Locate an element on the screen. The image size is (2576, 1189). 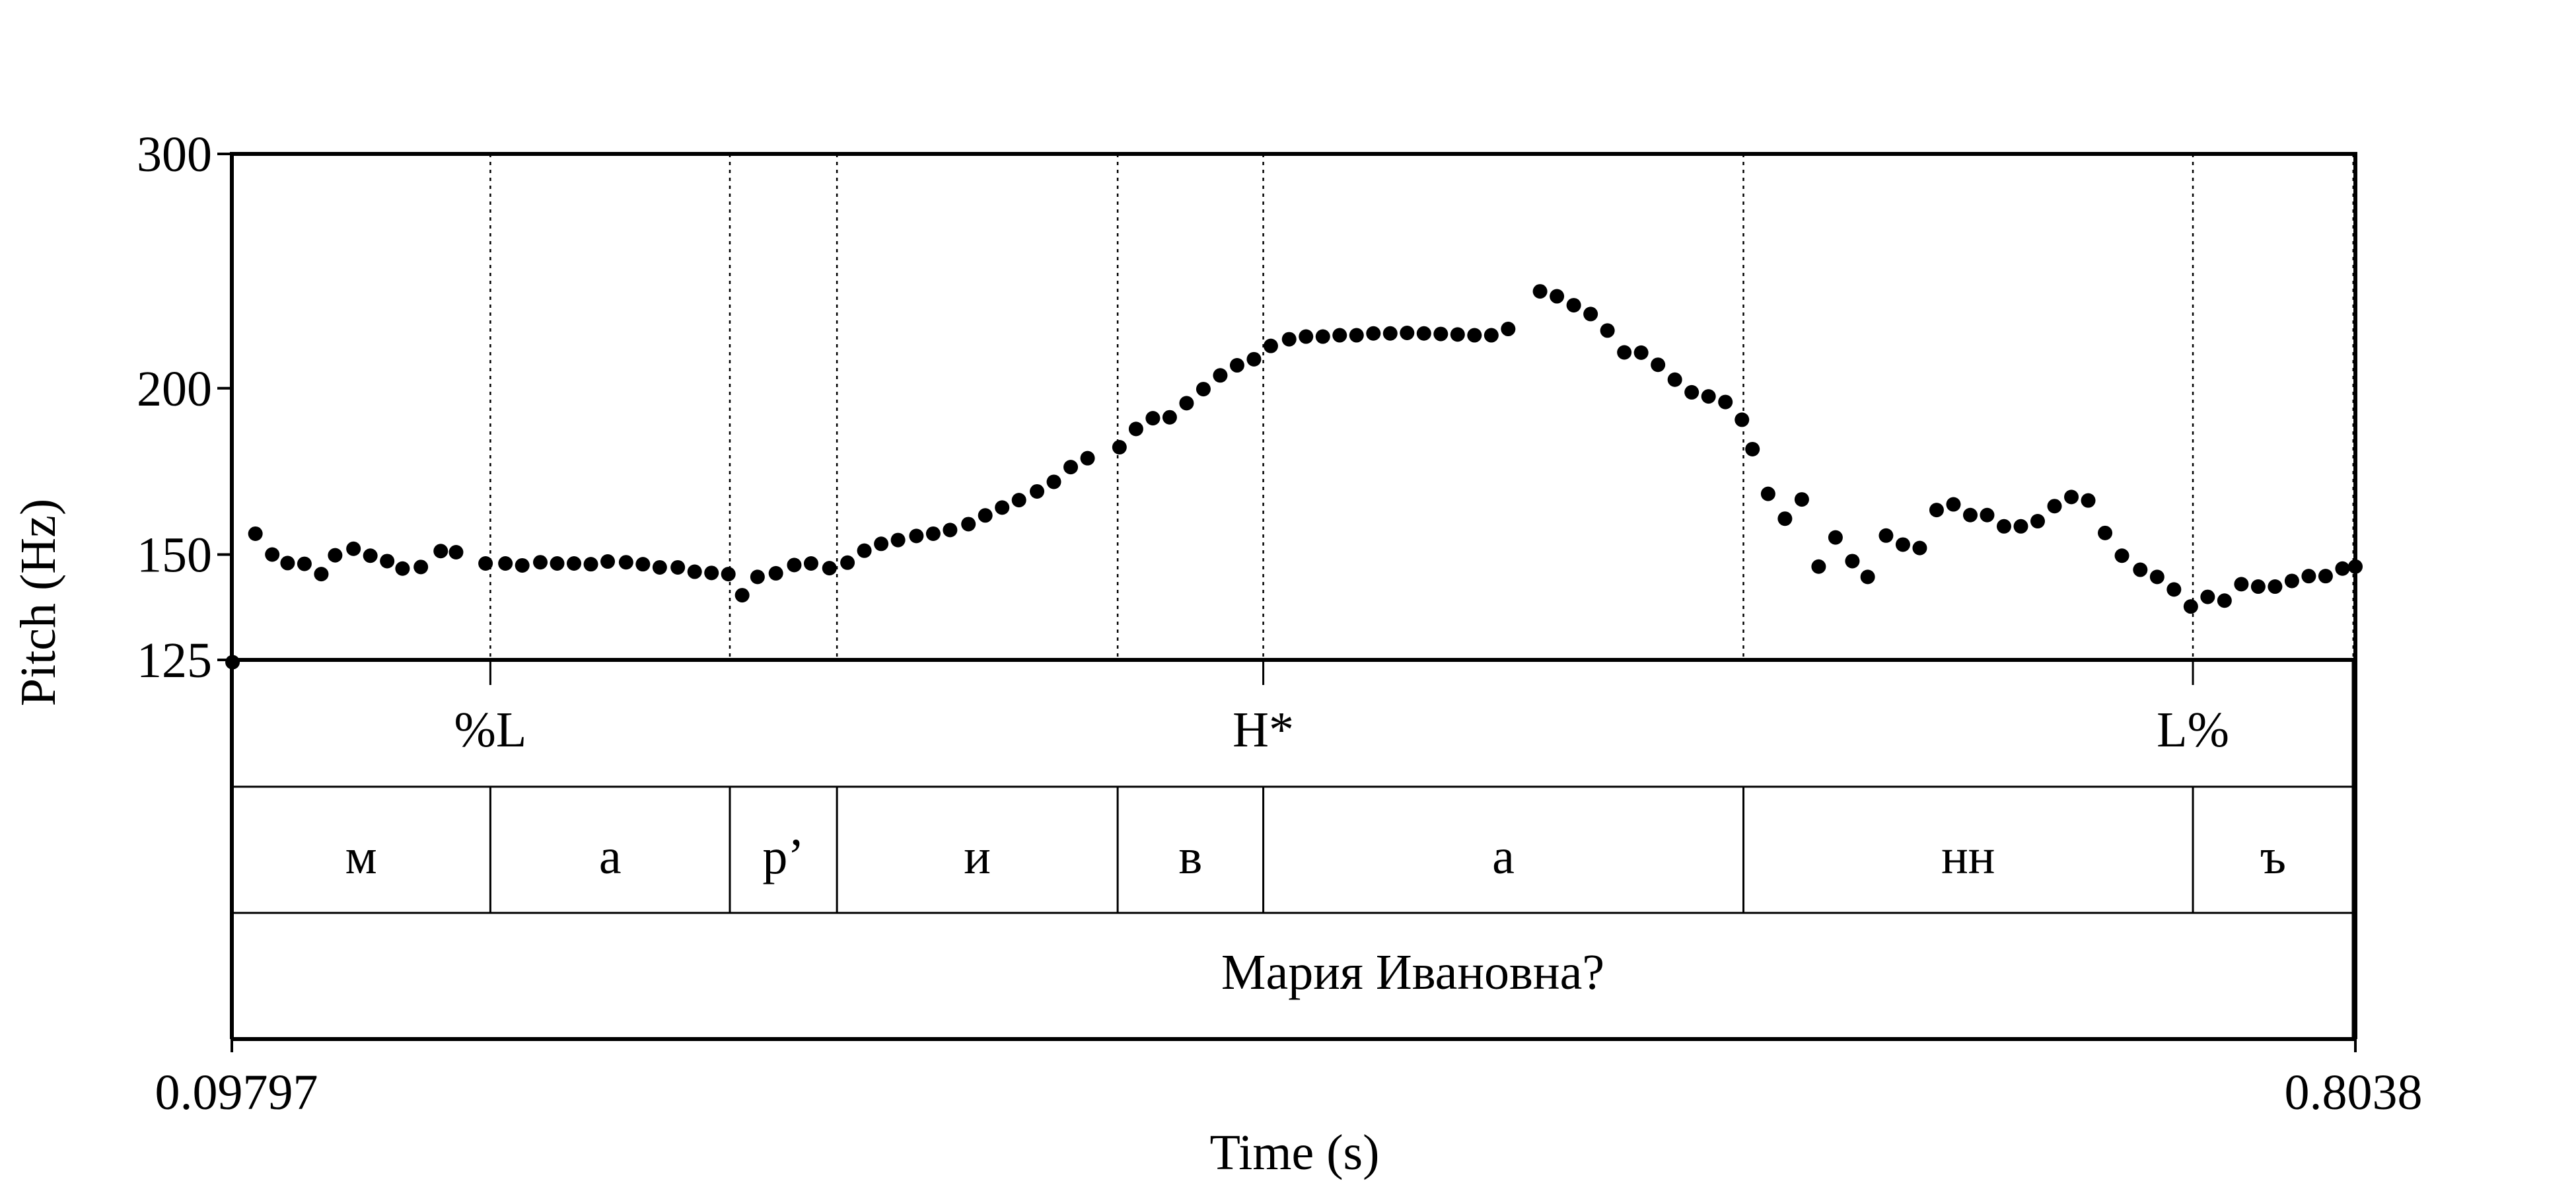
x-end-label: 0.8038 is located at coordinates (2354, 1092).